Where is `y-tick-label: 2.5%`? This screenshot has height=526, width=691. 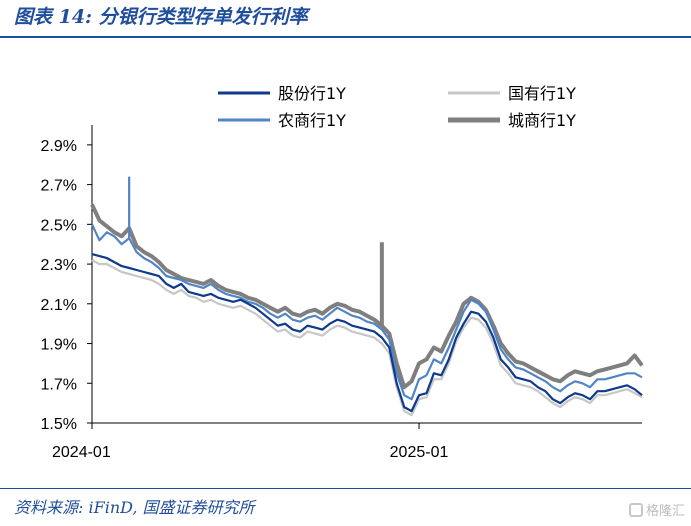 y-tick-label: 2.5% is located at coordinates (59, 225).